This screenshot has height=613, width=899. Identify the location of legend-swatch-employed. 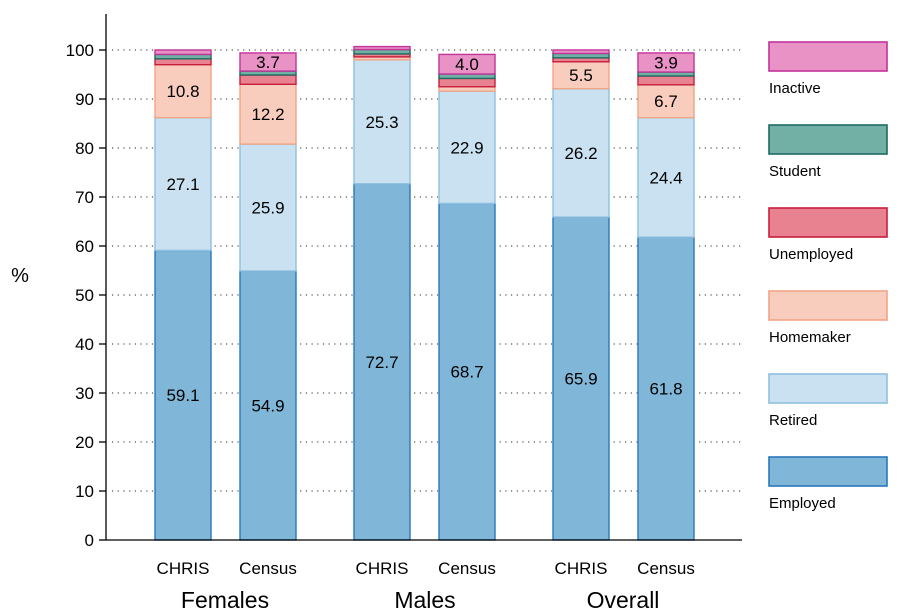
(828, 471).